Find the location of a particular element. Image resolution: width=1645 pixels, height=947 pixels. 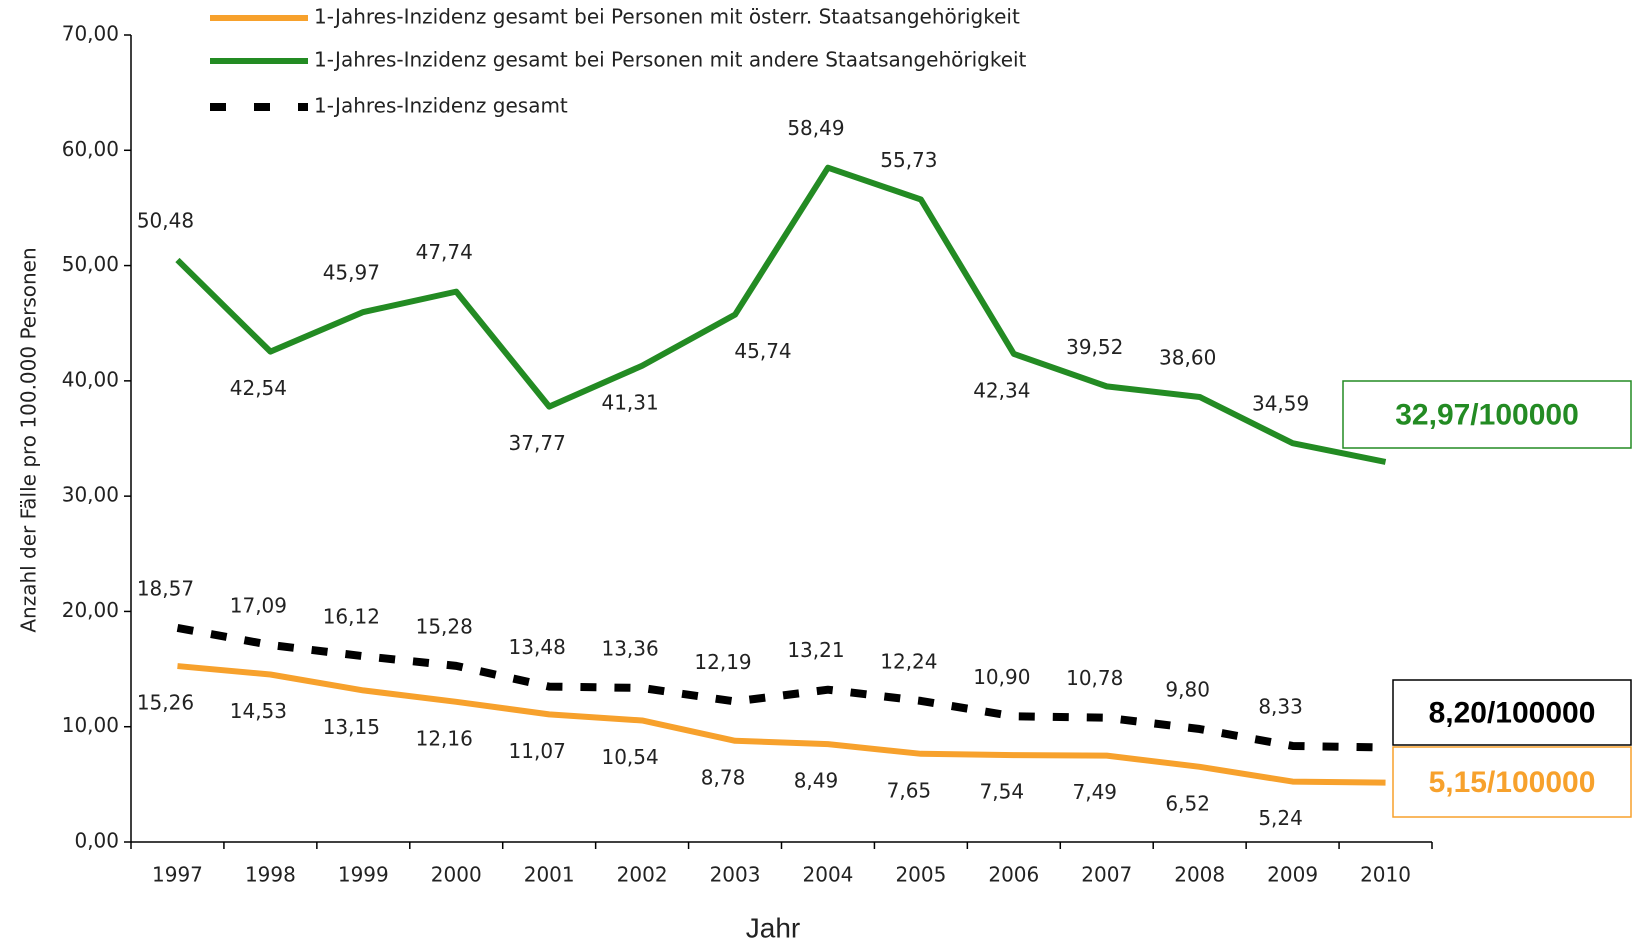

y-tick-label: 60,00 is located at coordinates (90, 149).